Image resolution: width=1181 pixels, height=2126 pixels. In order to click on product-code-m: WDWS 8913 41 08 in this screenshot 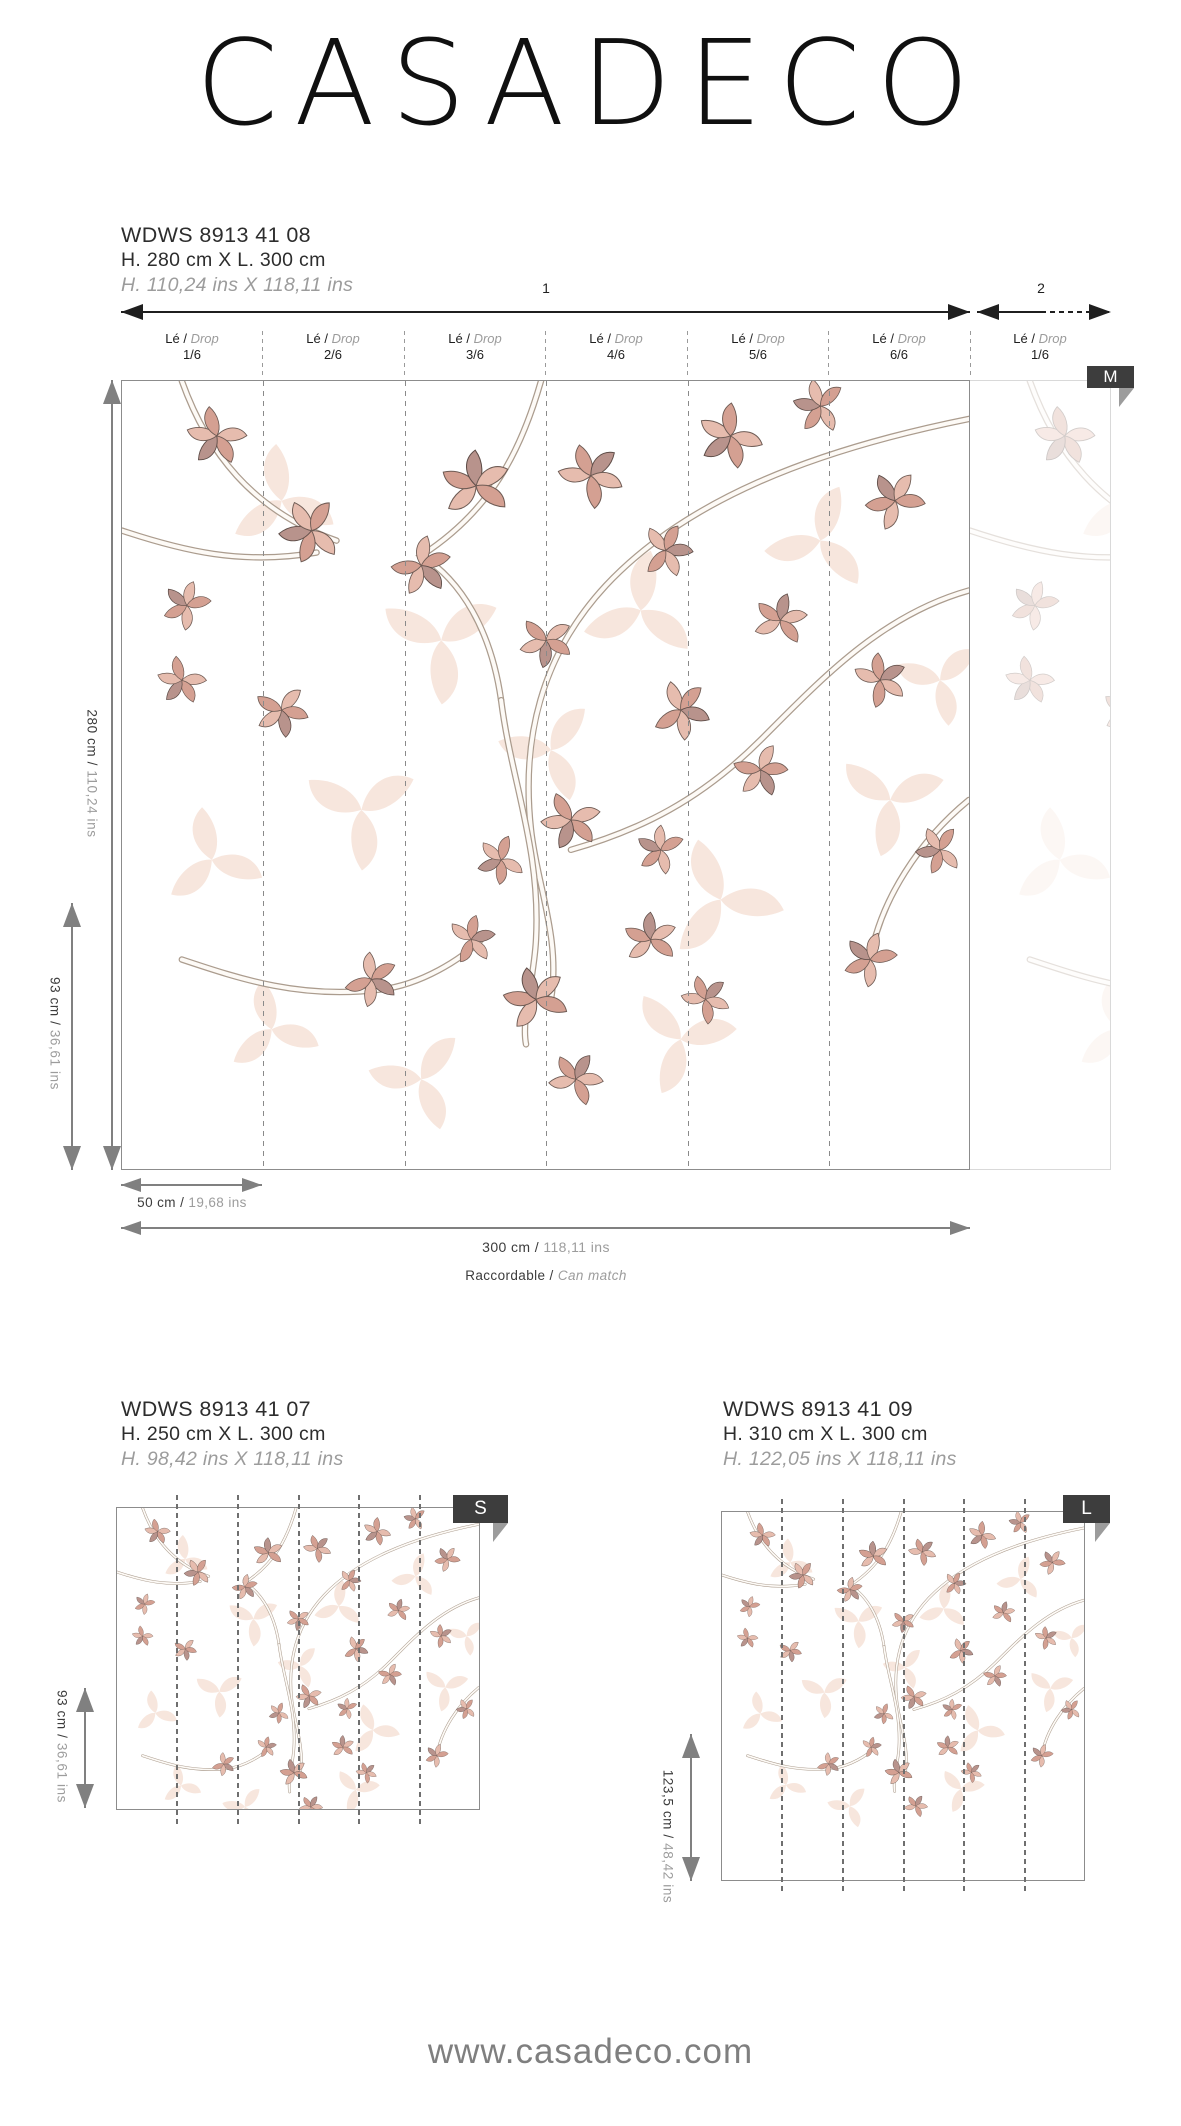, I will do `click(216, 235)`.